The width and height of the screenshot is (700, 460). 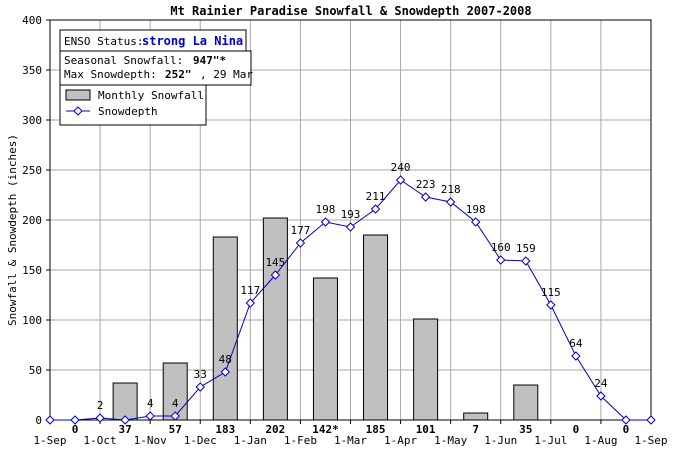 I want to click on snowdepth-value-label: 48, so click(x=225, y=359).